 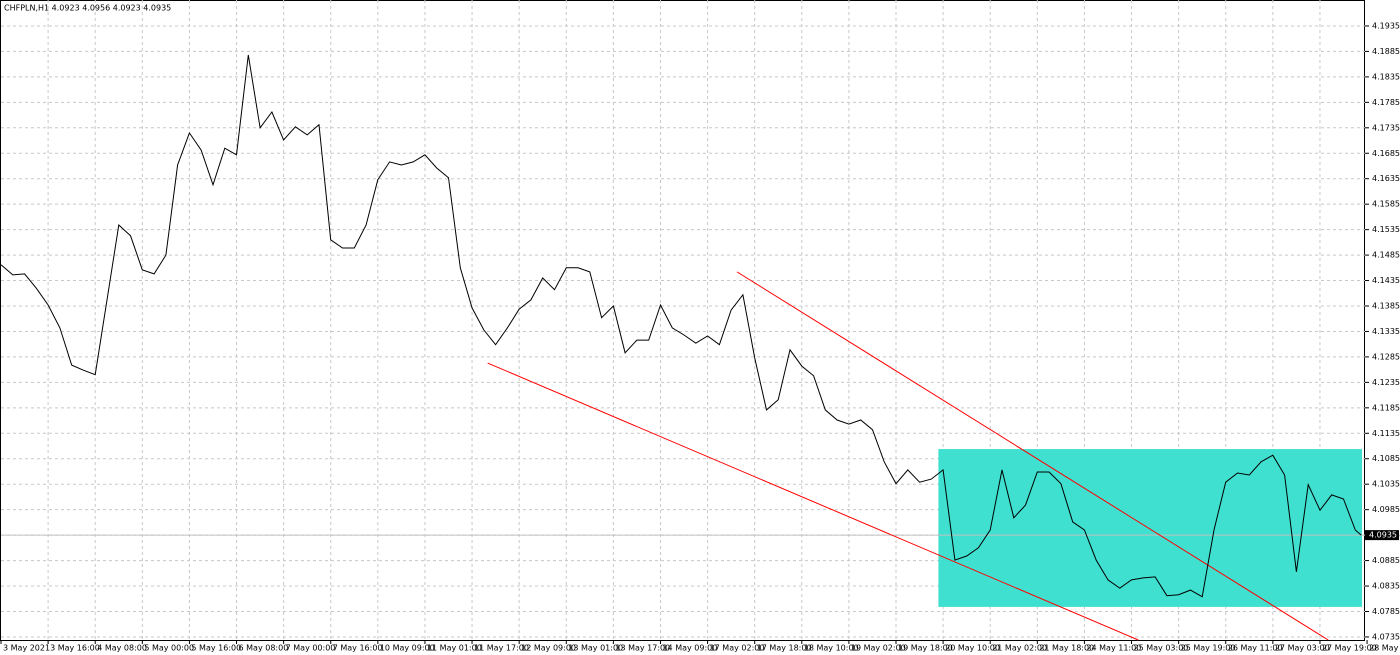 What do you see at coordinates (75, 648) in the screenshot?
I see `x-tick-label: 3 May 16:00` at bounding box center [75, 648].